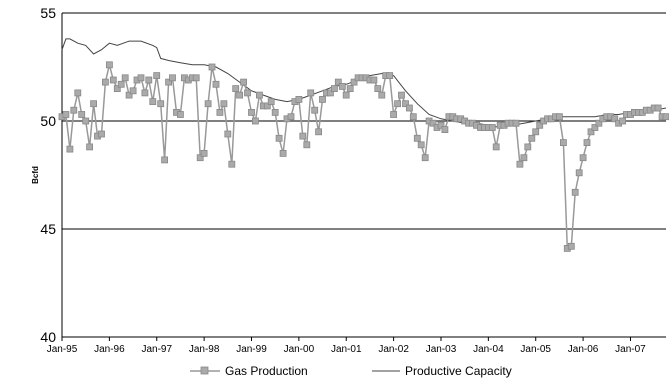  I want to click on y-tick-label: 55, so click(48, 13).